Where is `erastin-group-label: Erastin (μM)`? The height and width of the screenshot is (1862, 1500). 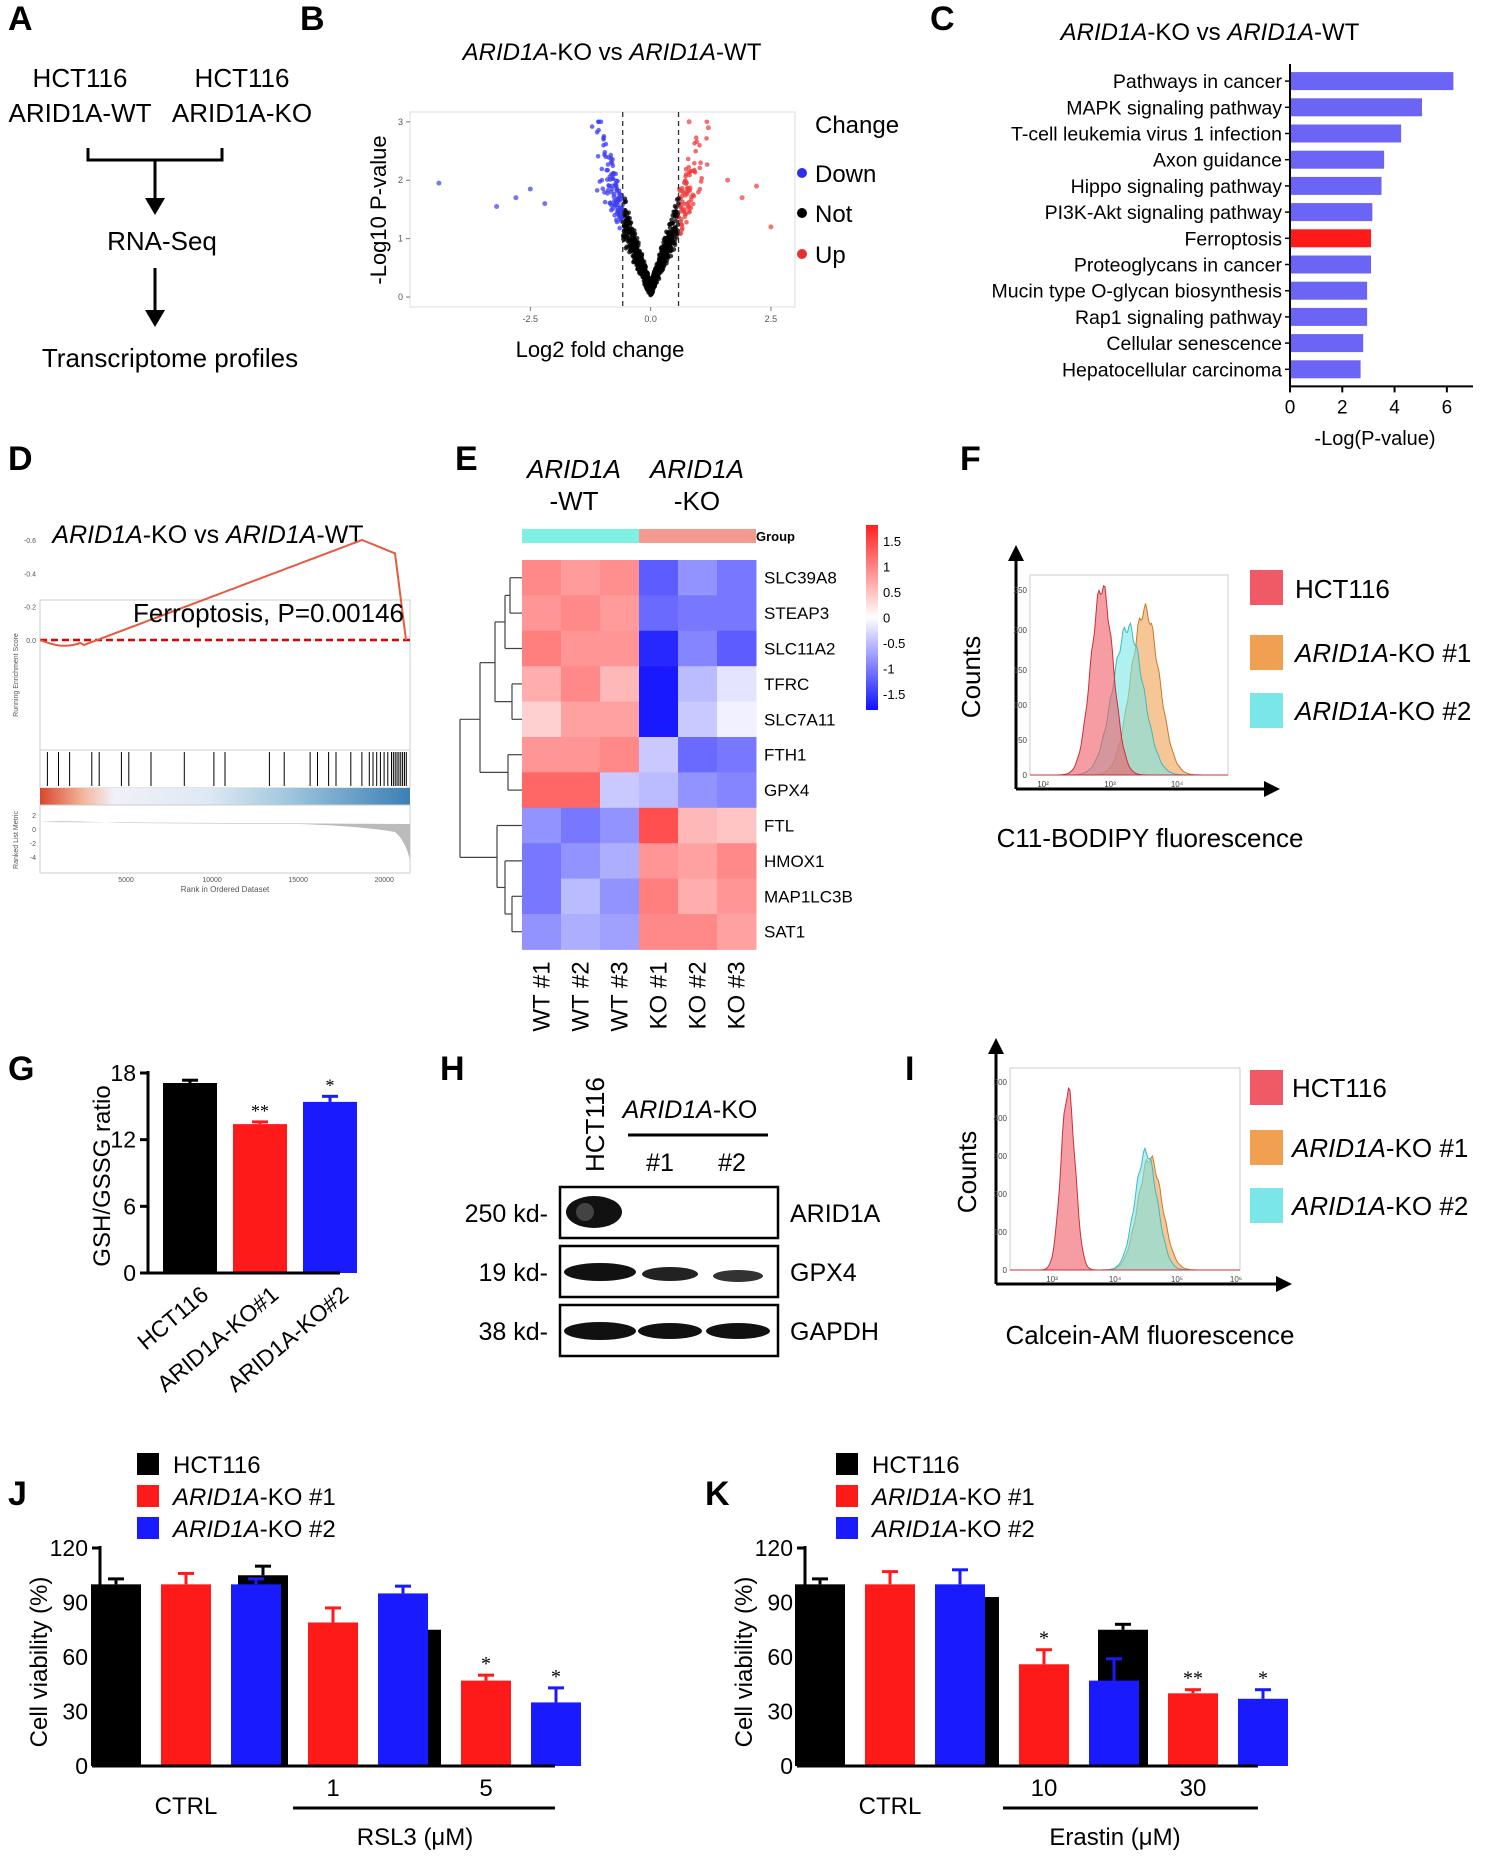
erastin-group-label: Erastin (μM) is located at coordinates (1114, 1837).